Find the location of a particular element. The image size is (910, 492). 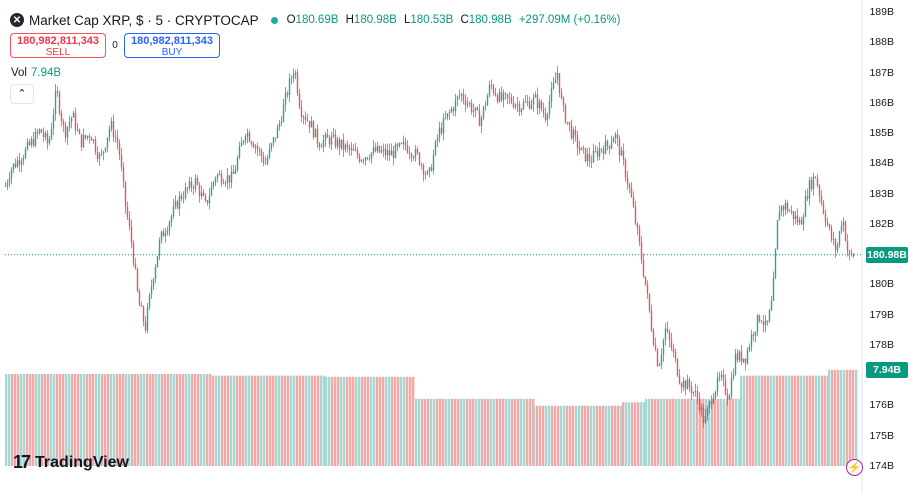

tradingview-logo: 17 TradingView is located at coordinates (71, 462).